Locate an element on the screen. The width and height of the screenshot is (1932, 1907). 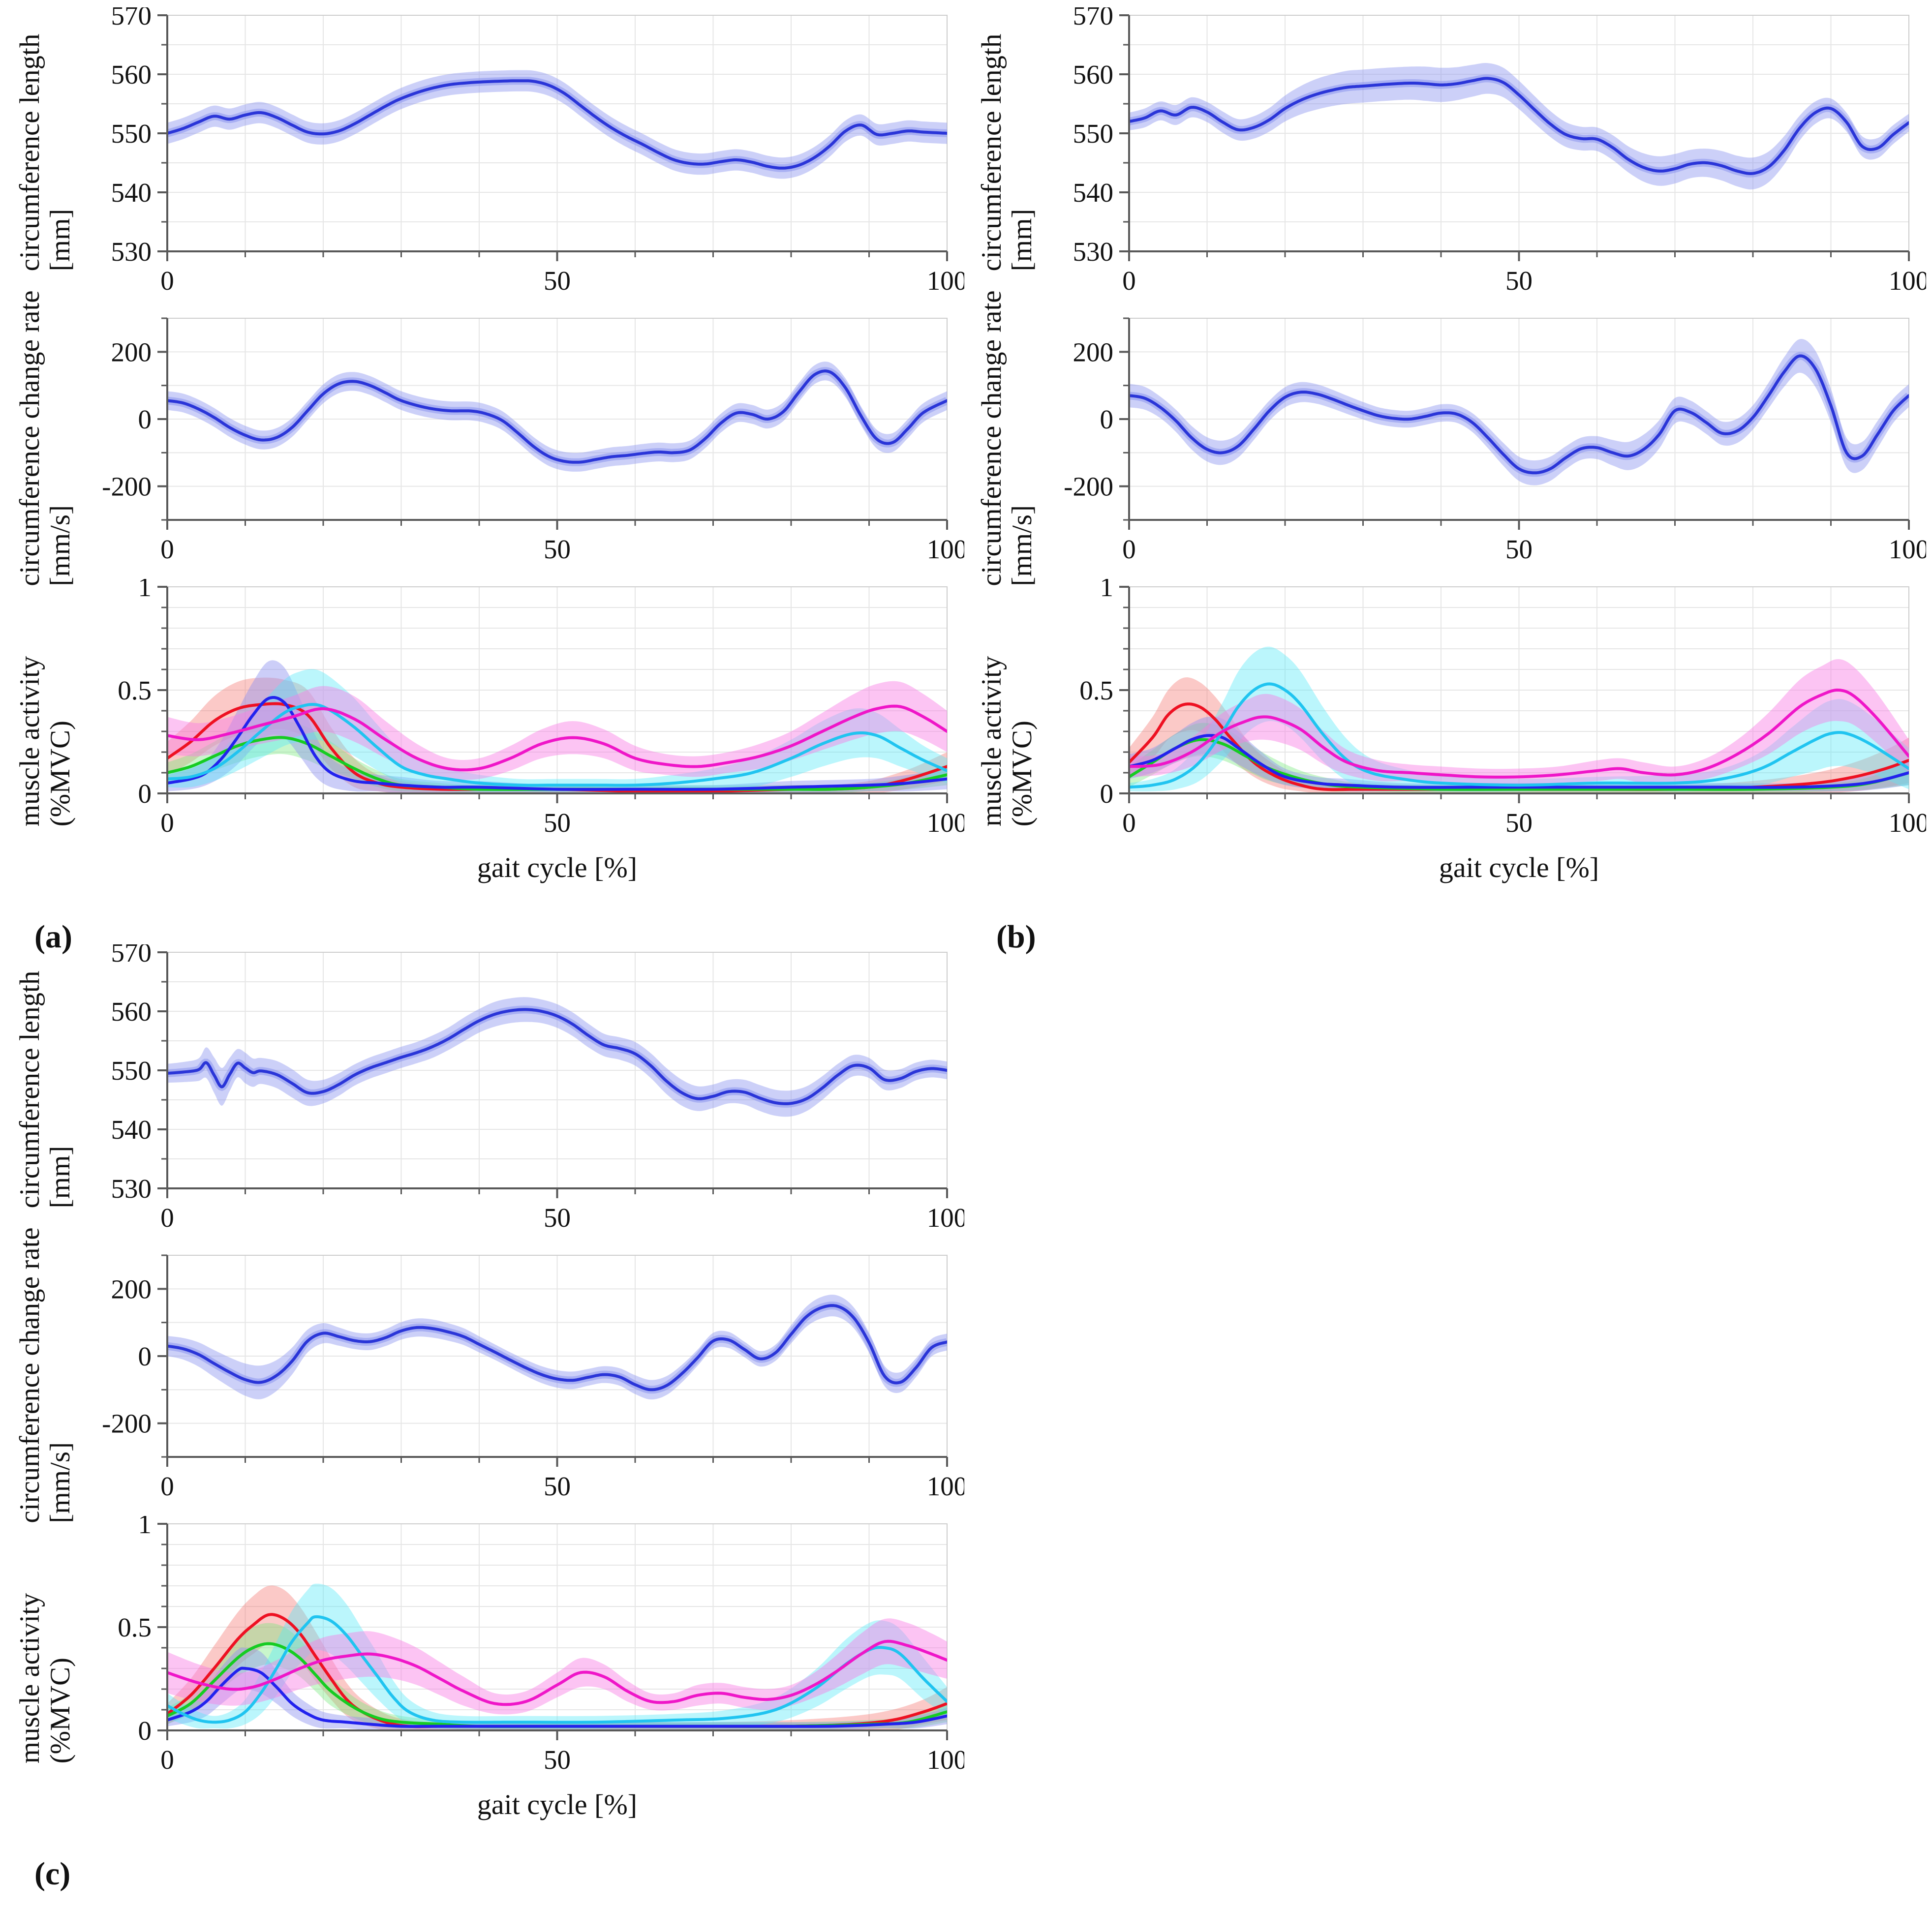
panel-label-a: (a) is located at coordinates (53, 937).